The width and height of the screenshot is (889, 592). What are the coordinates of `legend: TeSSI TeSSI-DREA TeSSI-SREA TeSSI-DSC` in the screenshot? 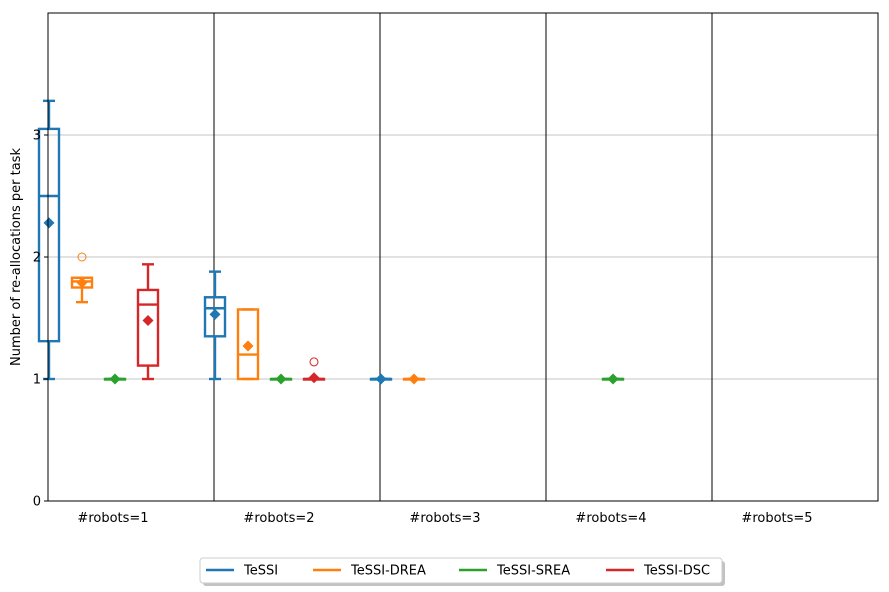 It's located at (462, 571).